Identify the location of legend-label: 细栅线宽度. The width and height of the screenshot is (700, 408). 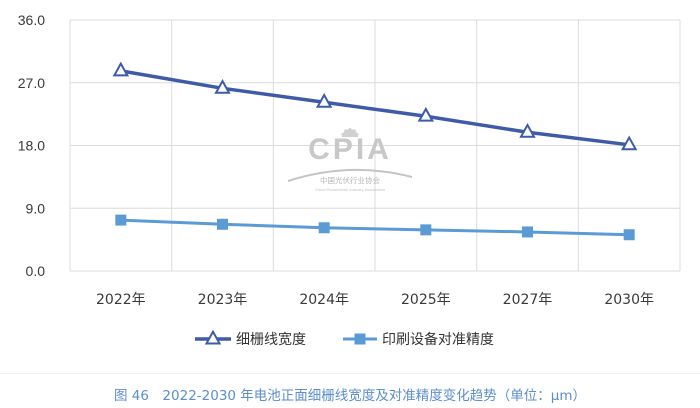
(271, 339).